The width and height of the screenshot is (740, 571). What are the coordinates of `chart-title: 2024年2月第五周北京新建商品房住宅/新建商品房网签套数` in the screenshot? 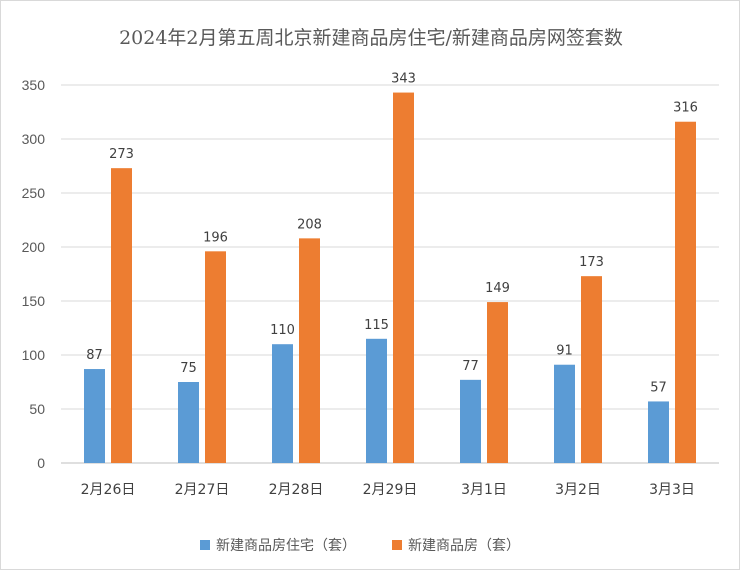 It's located at (371, 38).